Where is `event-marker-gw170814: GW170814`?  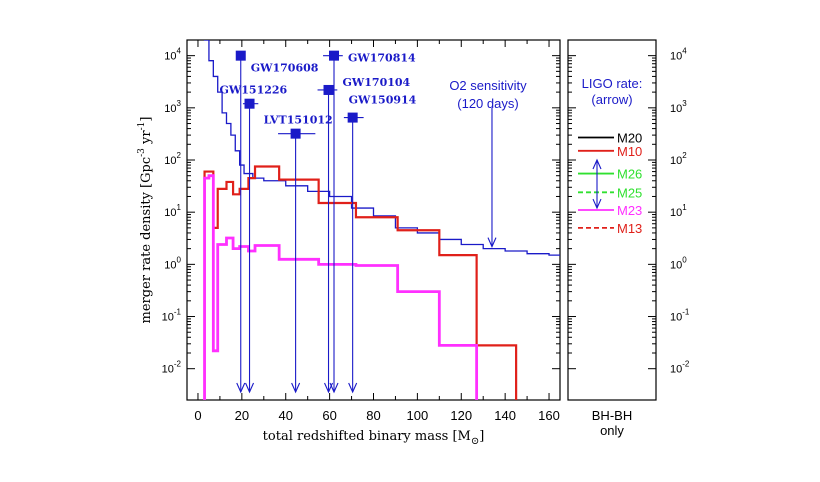 event-marker-gw170814: GW170814 is located at coordinates (369, 222).